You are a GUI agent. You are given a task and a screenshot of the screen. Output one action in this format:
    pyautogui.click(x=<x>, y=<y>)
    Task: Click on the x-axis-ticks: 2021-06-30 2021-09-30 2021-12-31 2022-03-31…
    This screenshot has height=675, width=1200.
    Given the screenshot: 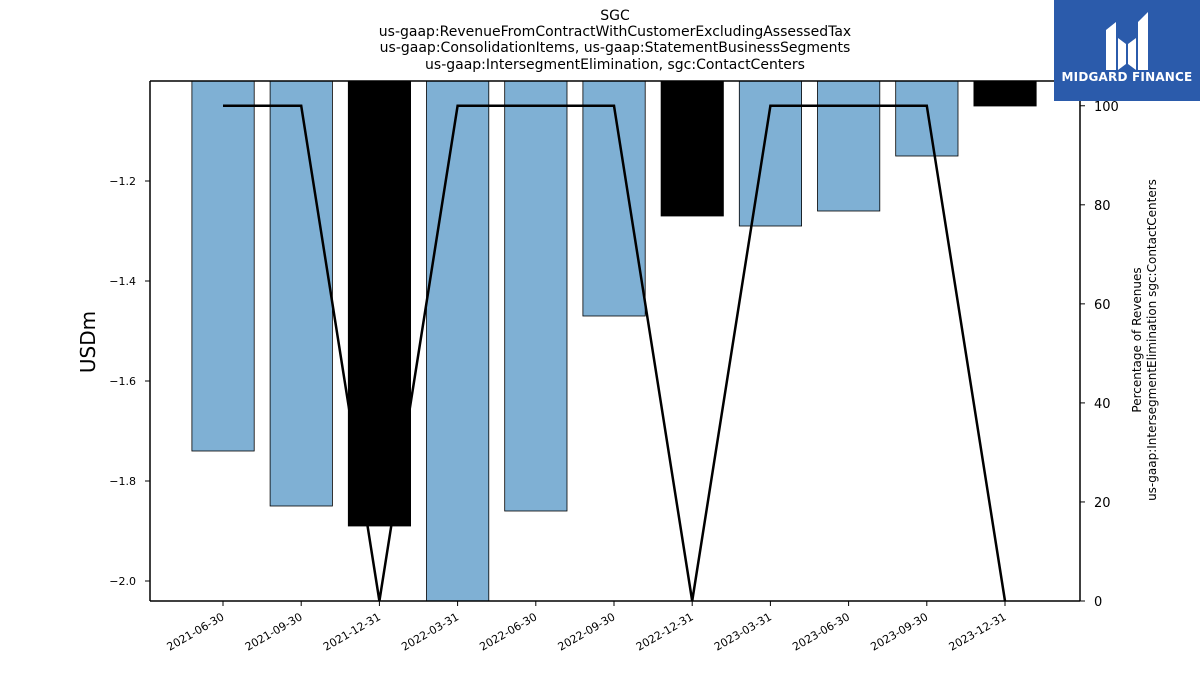 What is the action you would take?
    pyautogui.click(x=587, y=627)
    